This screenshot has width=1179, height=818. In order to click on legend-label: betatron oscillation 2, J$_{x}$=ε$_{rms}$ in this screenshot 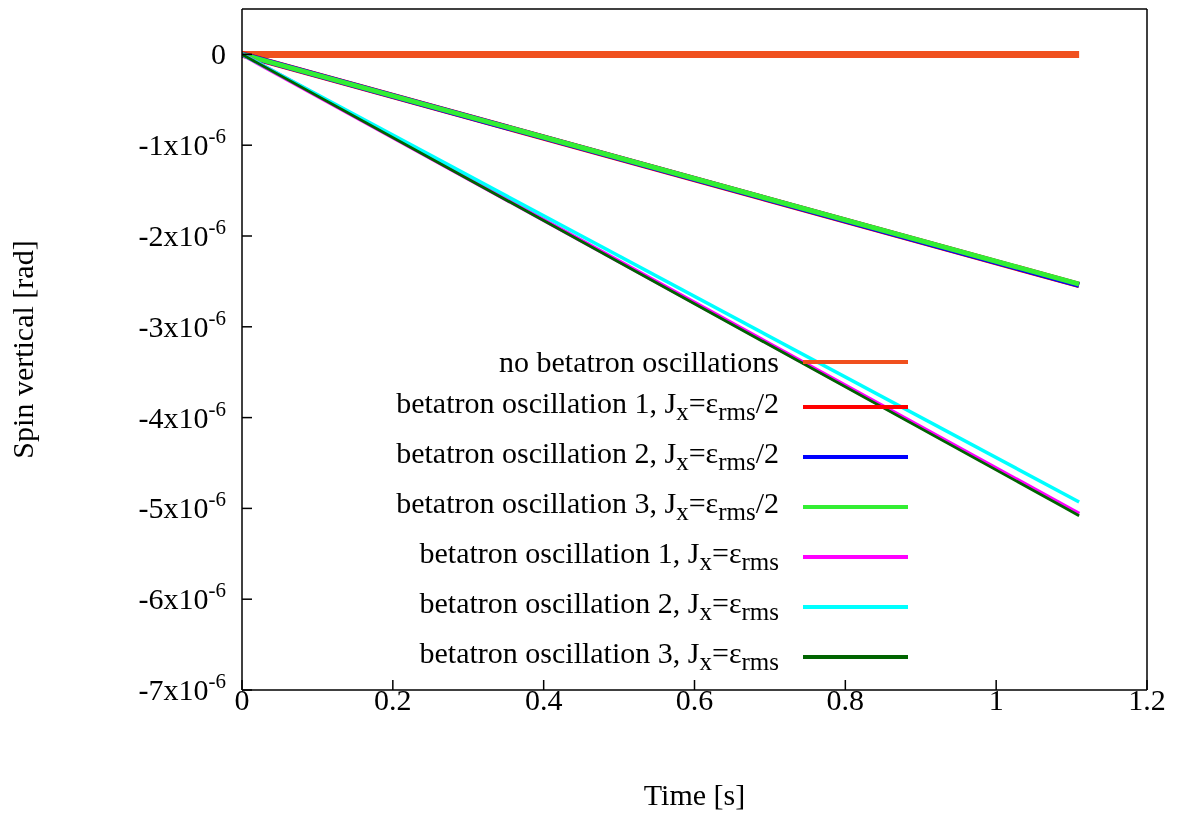, I will do `click(599, 606)`.